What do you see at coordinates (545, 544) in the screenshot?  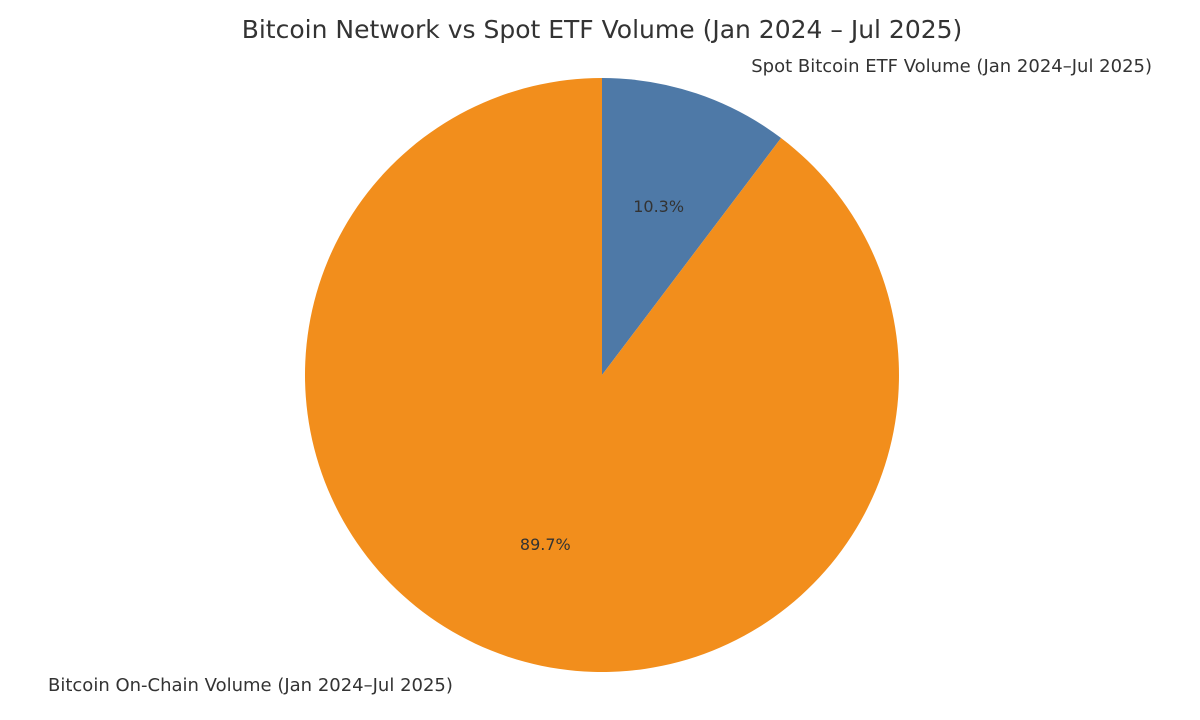 I see `slice-percent-label: 89.7%` at bounding box center [545, 544].